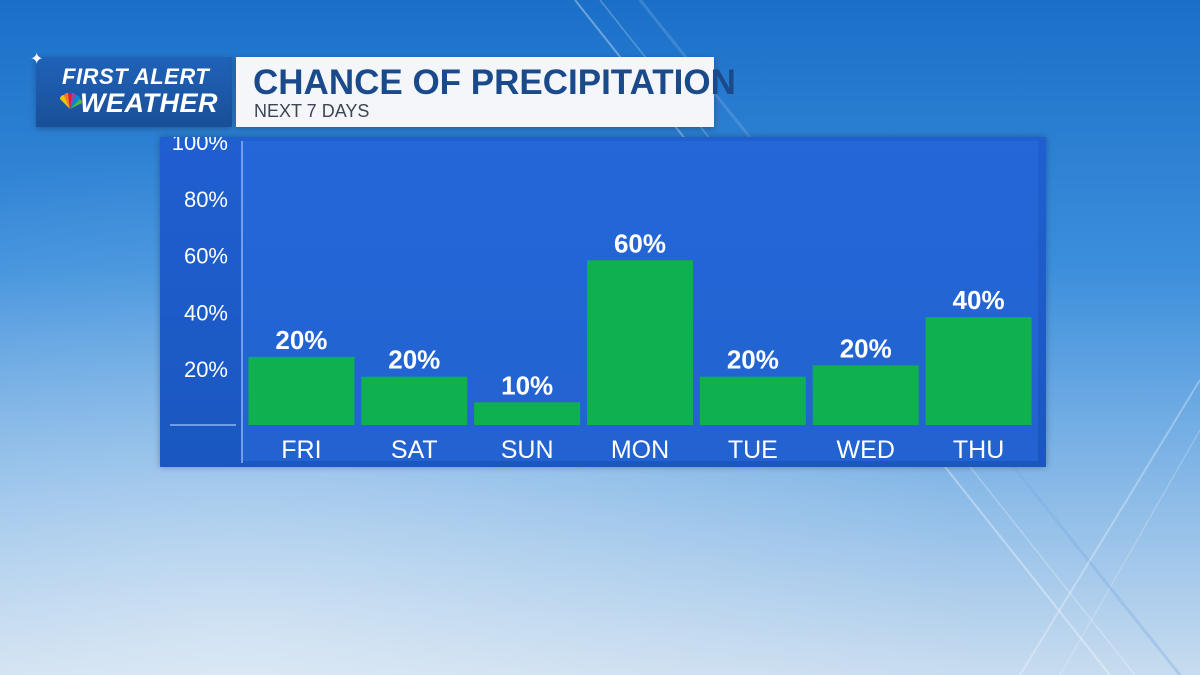  I want to click on x-category-label: TUE, so click(753, 450).